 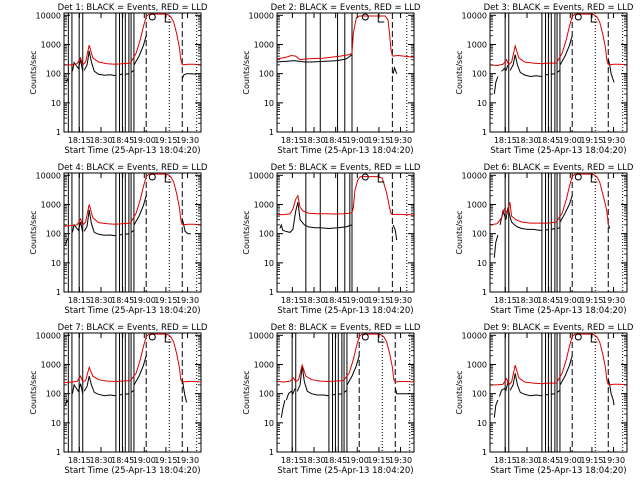 What do you see at coordinates (122, 140) in the screenshot?
I see `x-tick-label: 18:45` at bounding box center [122, 140].